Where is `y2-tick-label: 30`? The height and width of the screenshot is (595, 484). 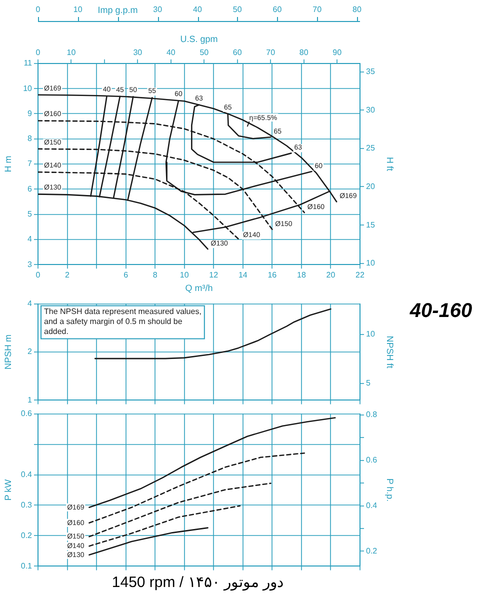 y2-tick-label: 30 is located at coordinates (371, 109).